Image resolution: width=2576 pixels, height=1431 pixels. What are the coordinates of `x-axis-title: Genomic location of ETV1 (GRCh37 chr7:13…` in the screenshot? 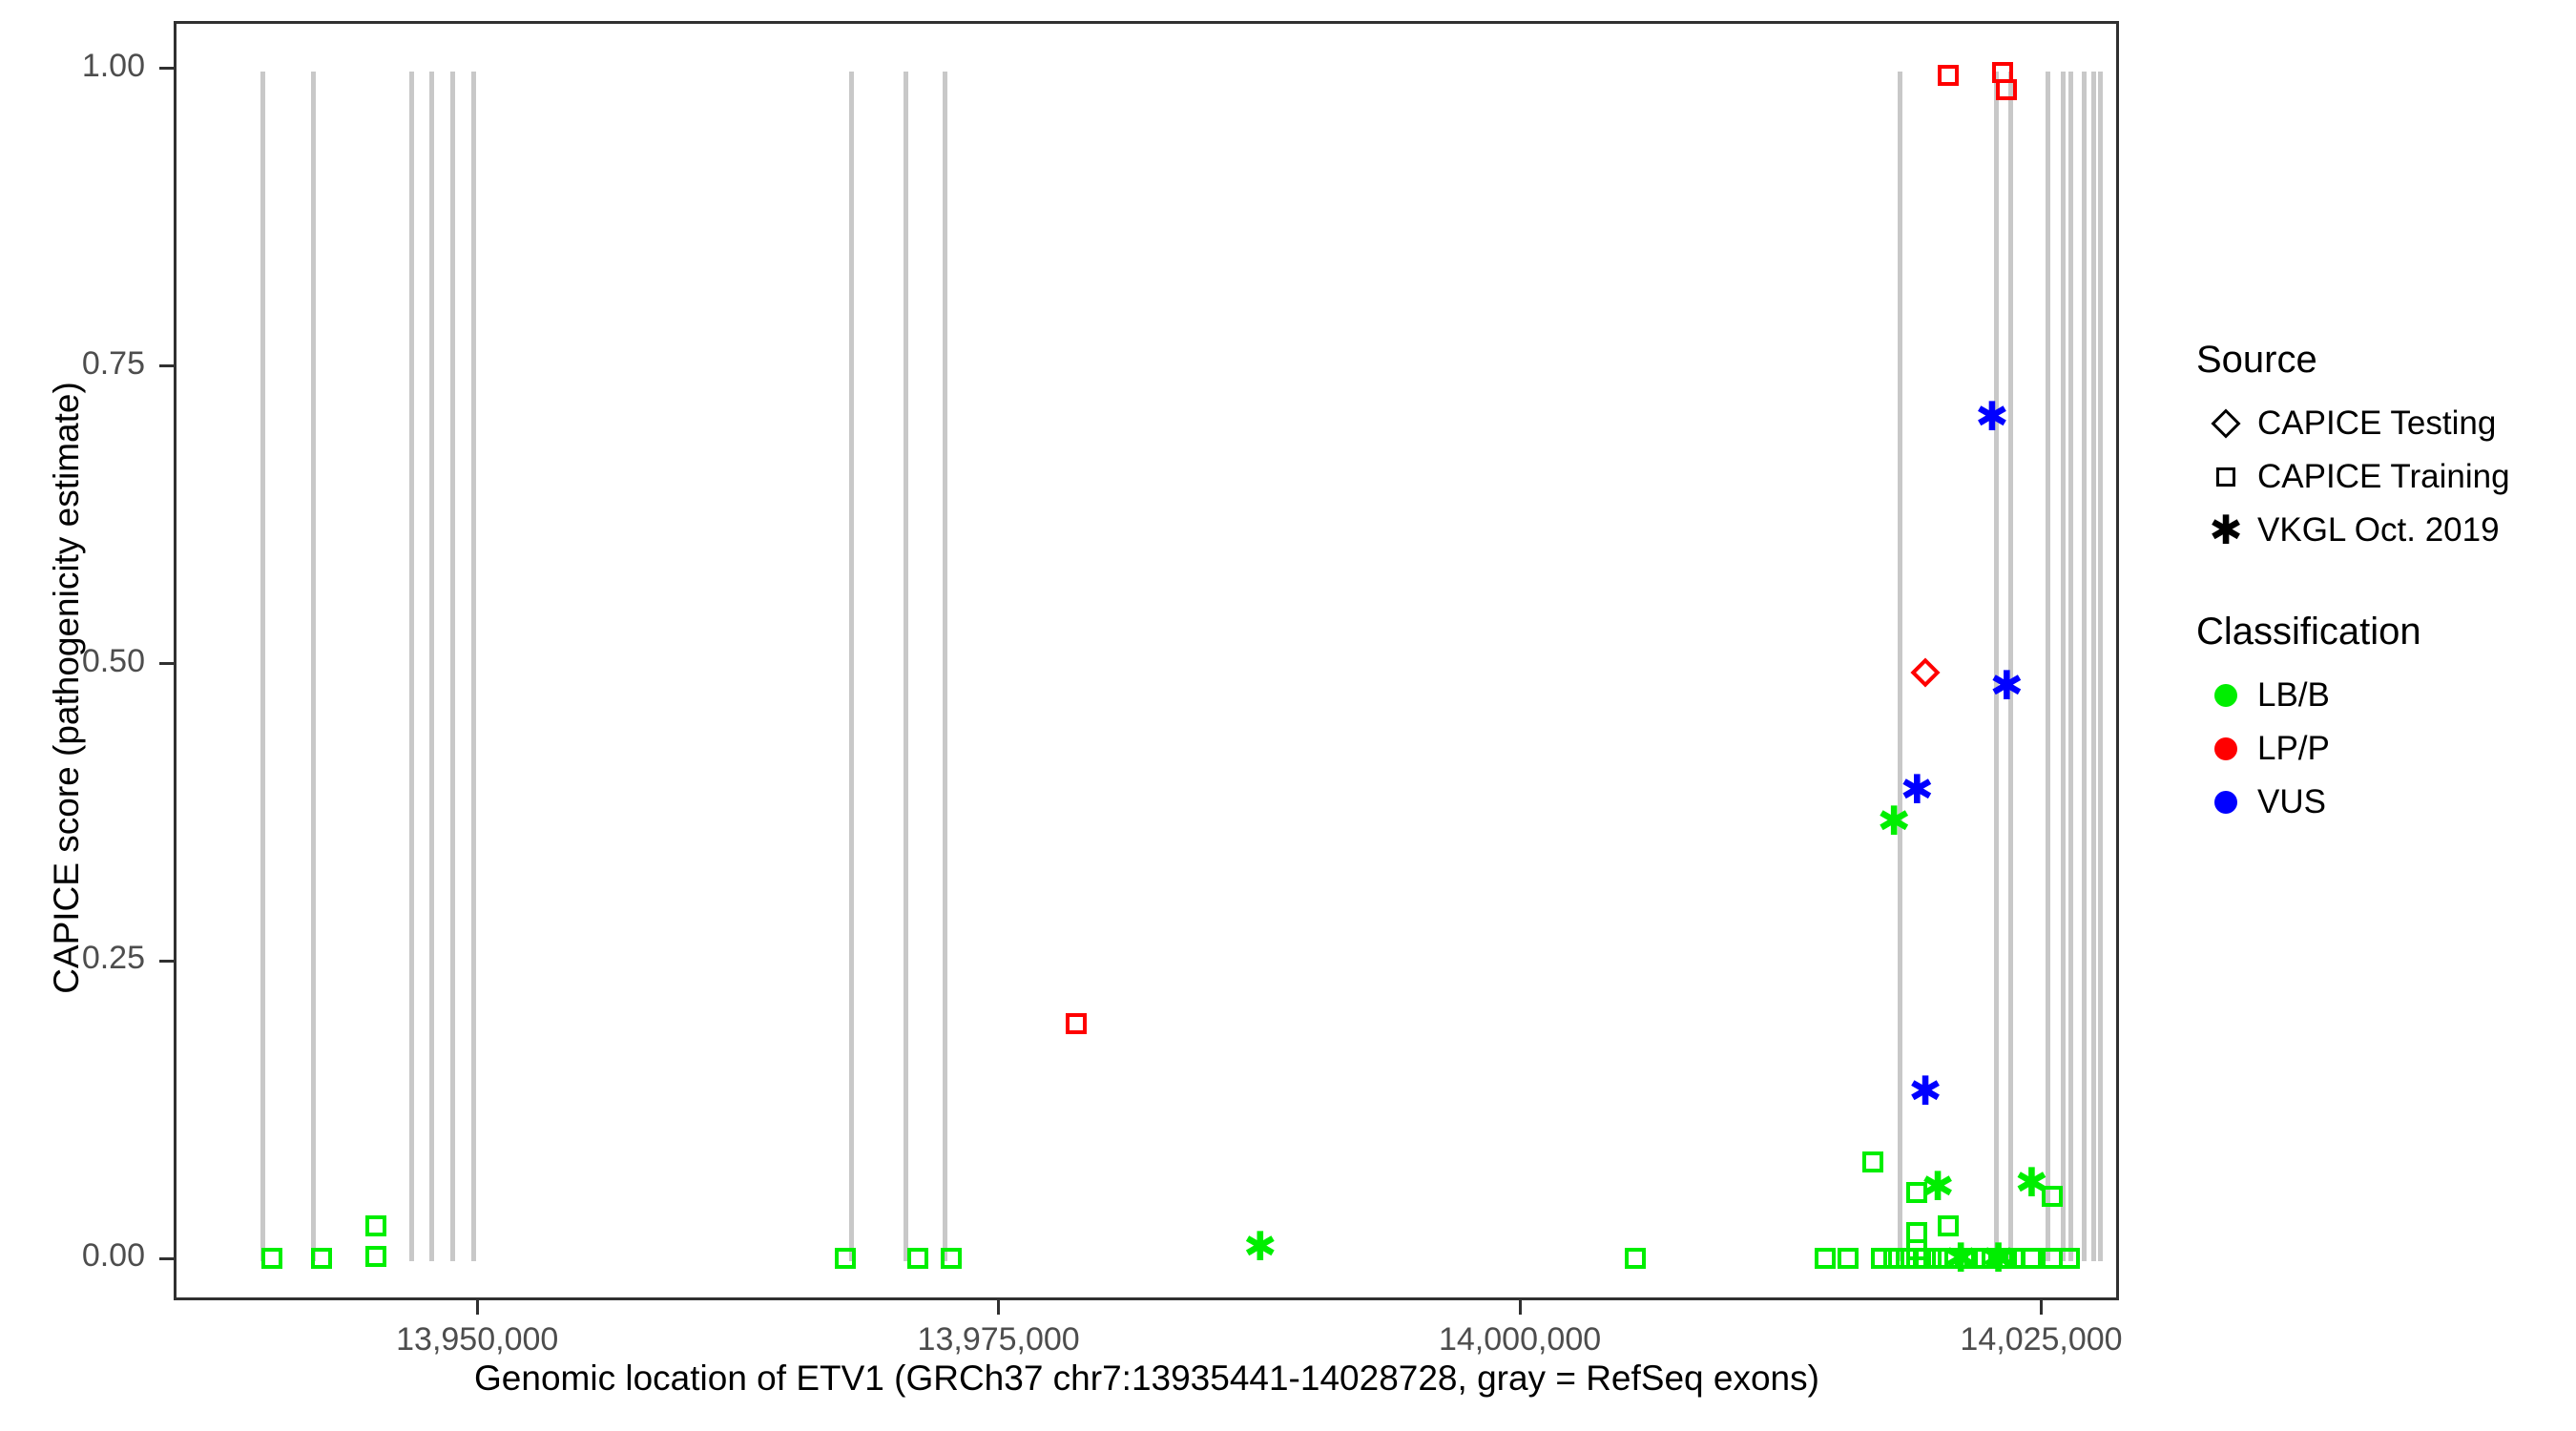 It's located at (1146, 1378).